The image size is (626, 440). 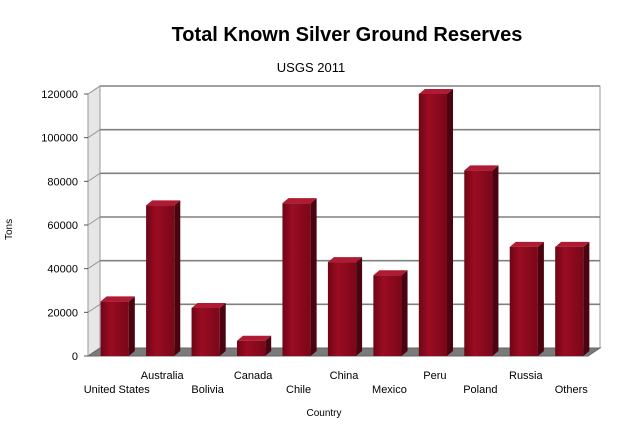 I want to click on y-tick-label: 20000, so click(x=62, y=313).